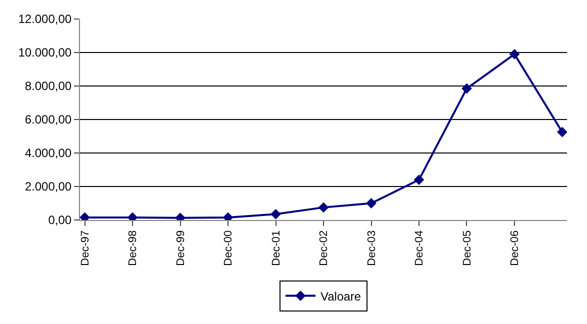  I want to click on legend-label: Valoare, so click(341, 296).